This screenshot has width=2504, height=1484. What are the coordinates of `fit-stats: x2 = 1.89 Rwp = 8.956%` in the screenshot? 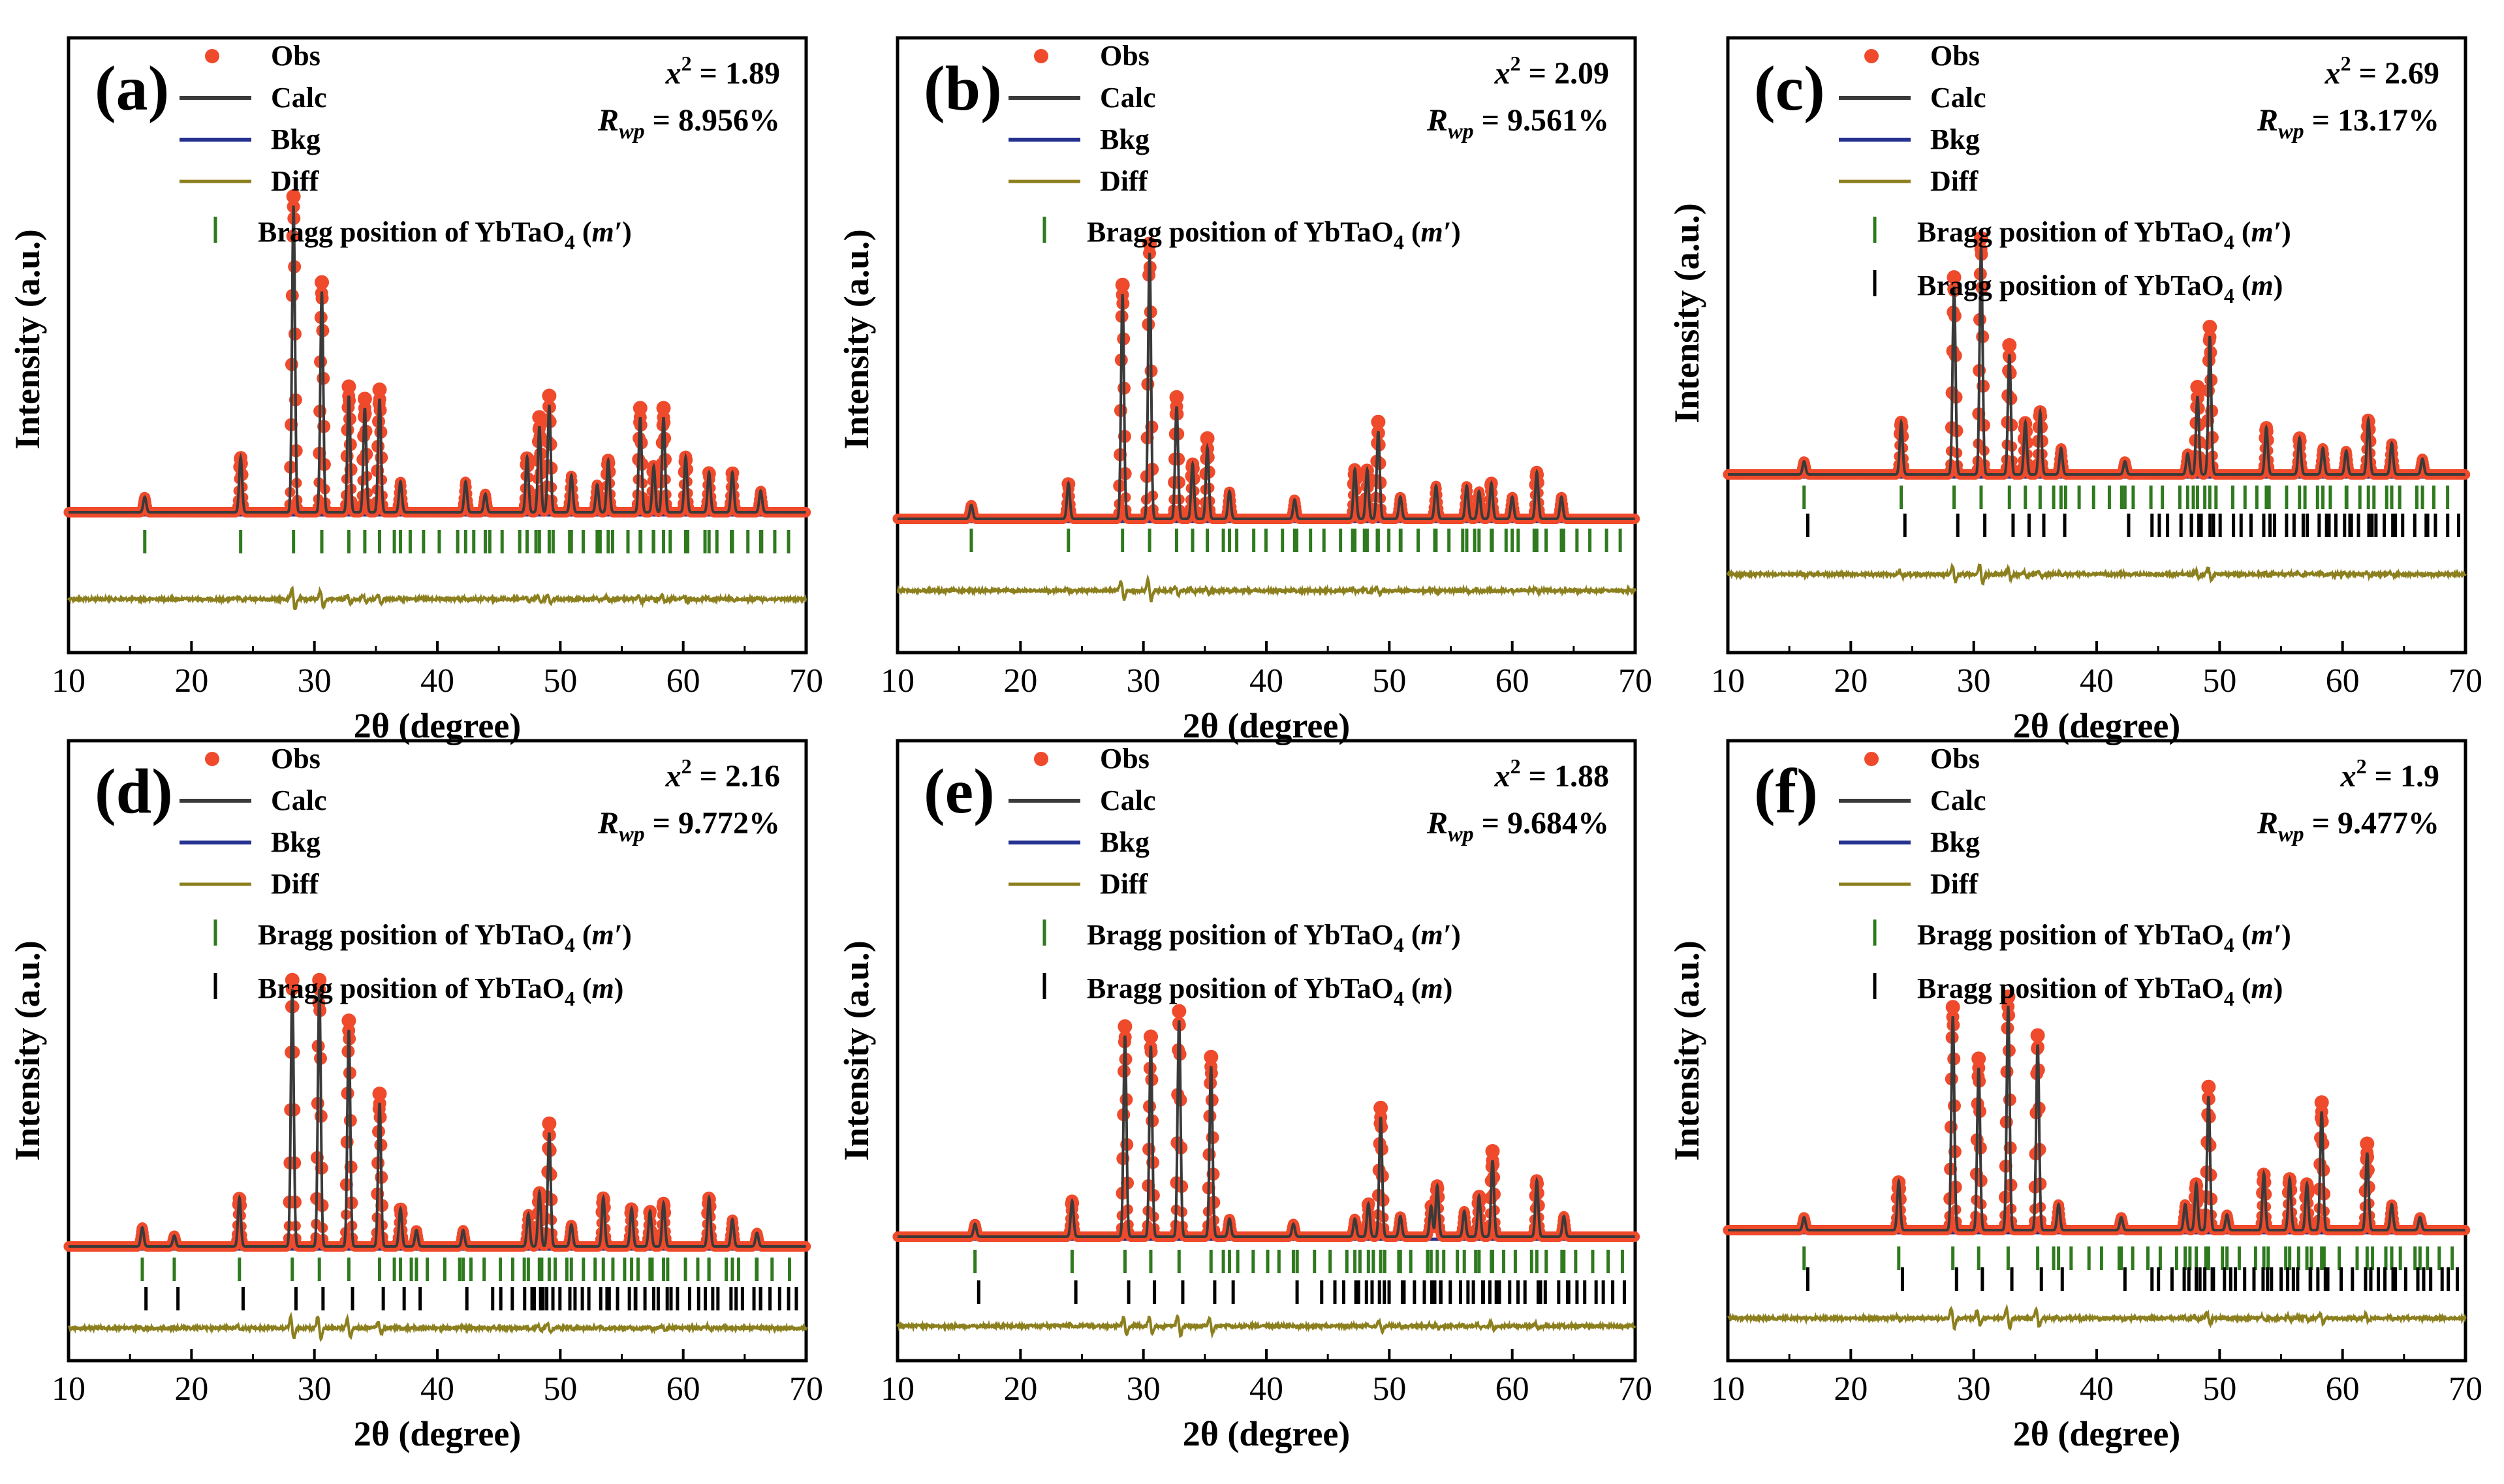 It's located at (688, 98).